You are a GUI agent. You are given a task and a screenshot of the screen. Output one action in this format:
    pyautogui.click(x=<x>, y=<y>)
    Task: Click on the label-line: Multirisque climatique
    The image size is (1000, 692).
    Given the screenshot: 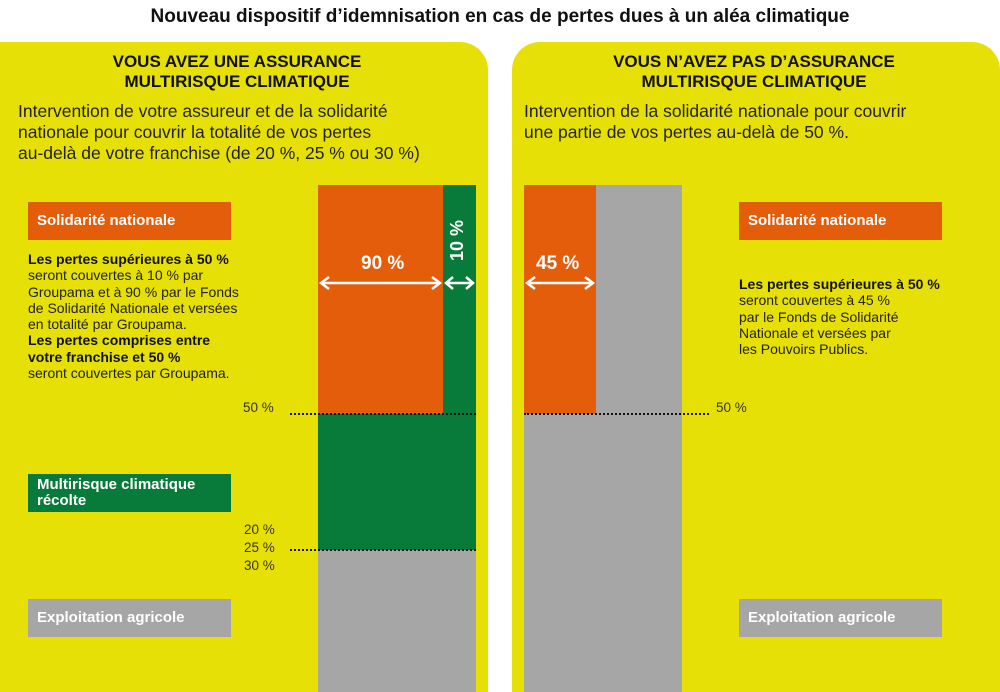 What is the action you would take?
    pyautogui.click(x=116, y=484)
    